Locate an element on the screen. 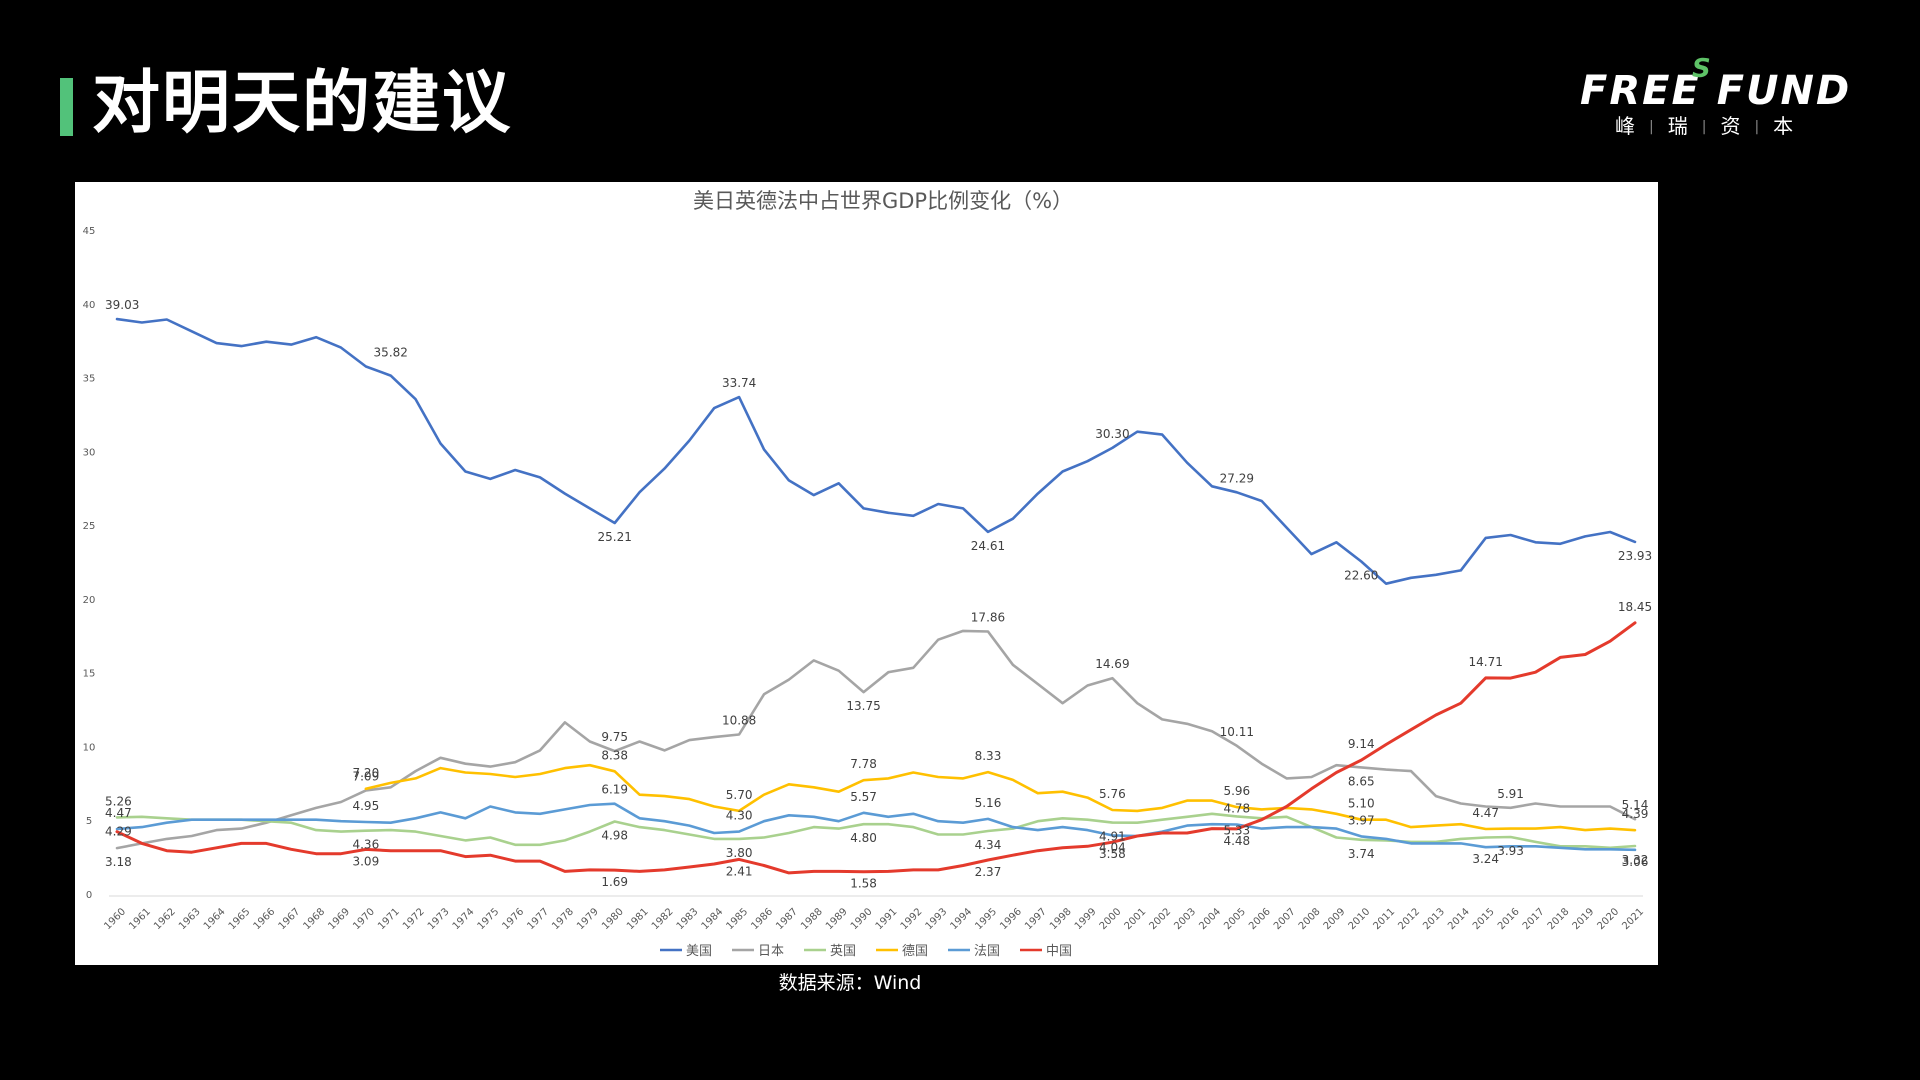 This screenshot has width=1920, height=1080. data-label: 4.98 is located at coordinates (614, 836).